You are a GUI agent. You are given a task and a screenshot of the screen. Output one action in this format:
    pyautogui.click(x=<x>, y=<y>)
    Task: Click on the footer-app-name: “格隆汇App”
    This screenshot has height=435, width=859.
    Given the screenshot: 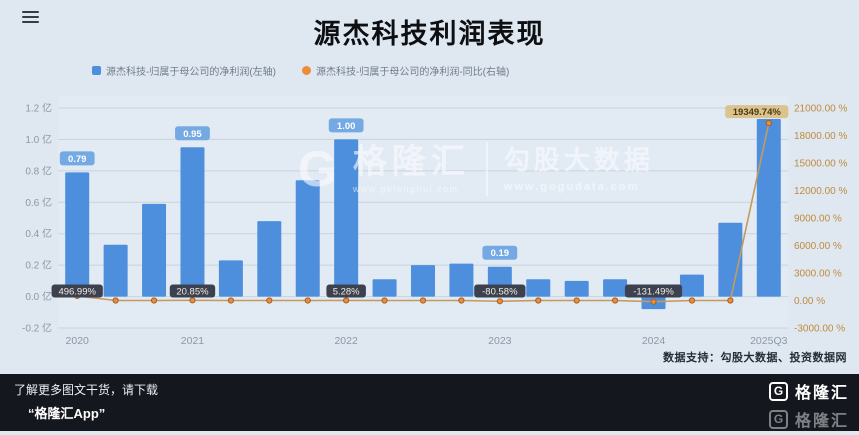 What is the action you would take?
    pyautogui.click(x=67, y=413)
    